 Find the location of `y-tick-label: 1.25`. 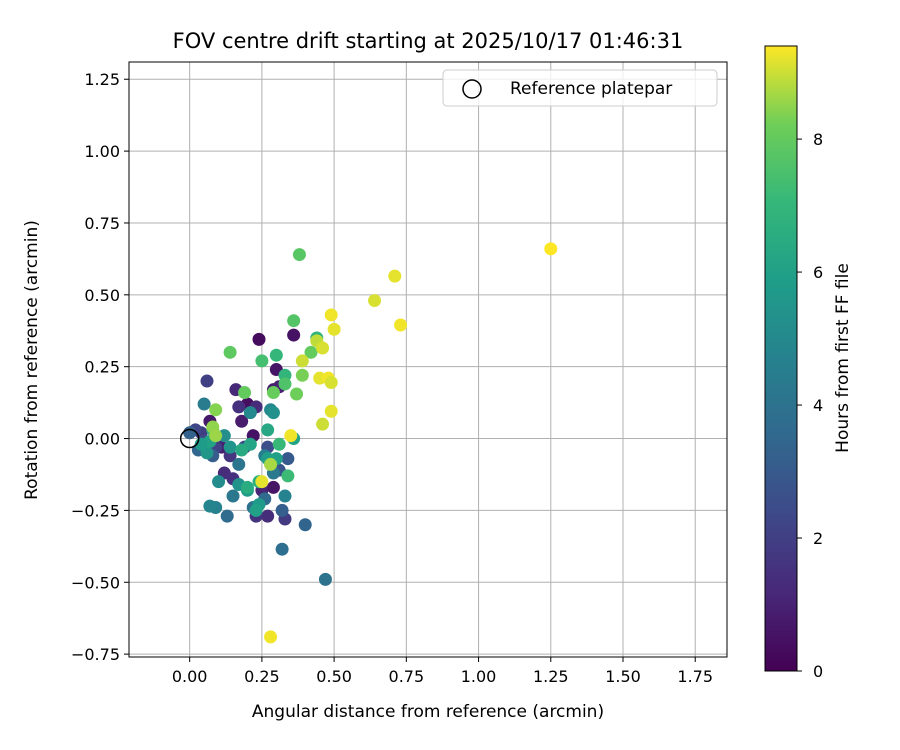

y-tick-label: 1.25 is located at coordinates (102, 79).